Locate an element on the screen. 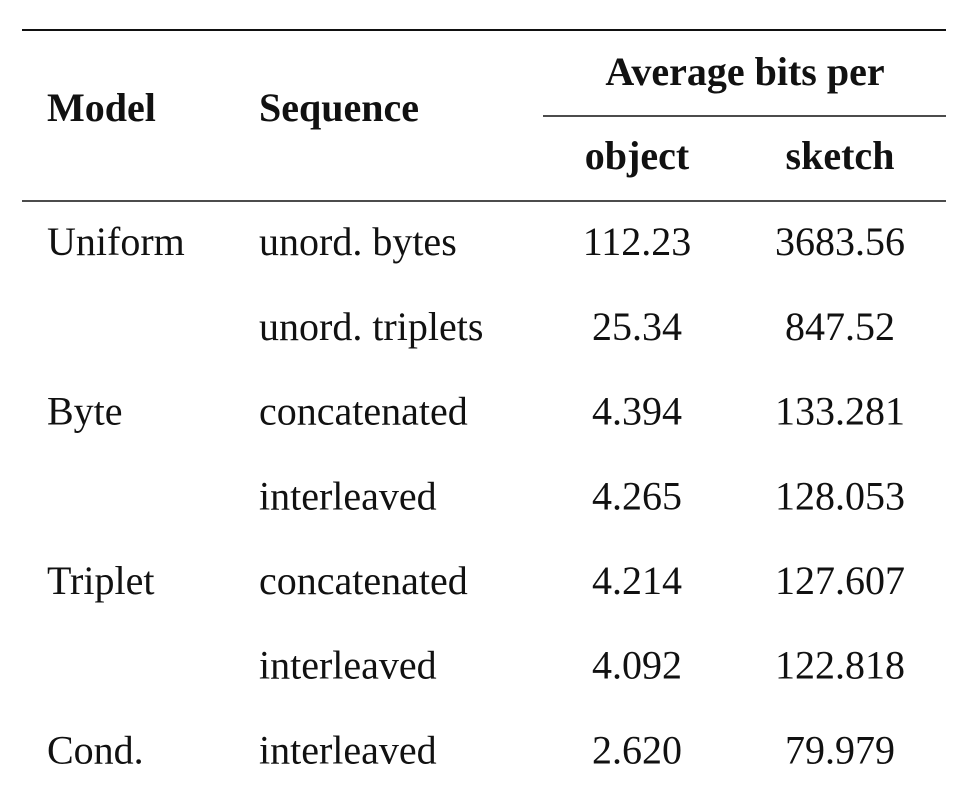 The image size is (960, 808). header-cell: object is located at coordinates (637, 155).